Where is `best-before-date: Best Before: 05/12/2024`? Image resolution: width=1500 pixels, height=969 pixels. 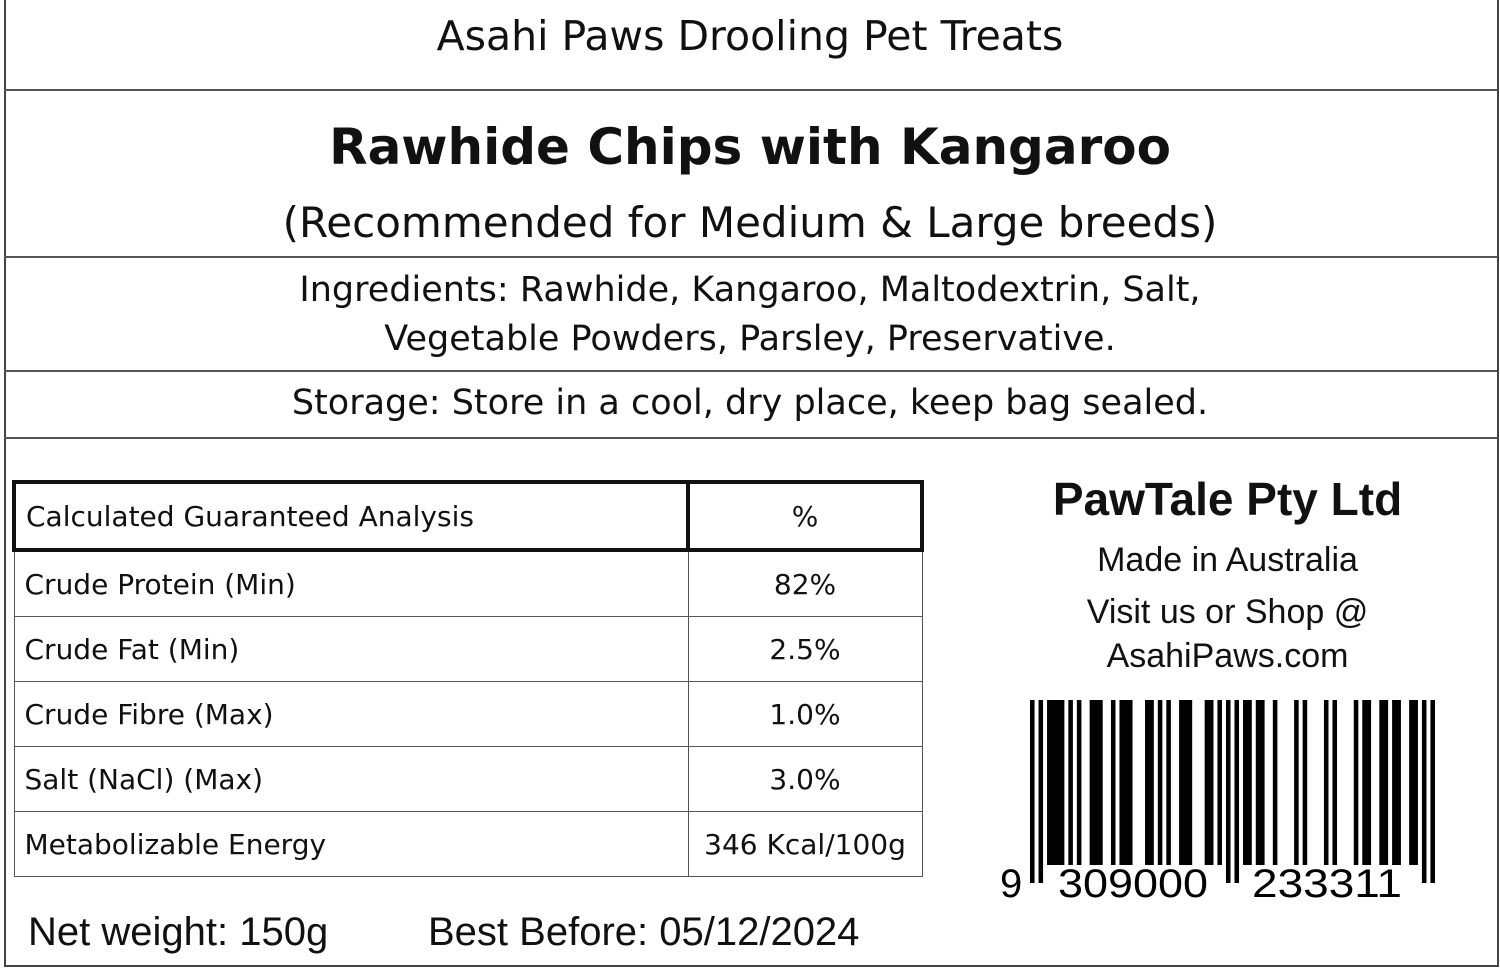 best-before-date: Best Before: 05/12/2024 is located at coordinates (644, 932).